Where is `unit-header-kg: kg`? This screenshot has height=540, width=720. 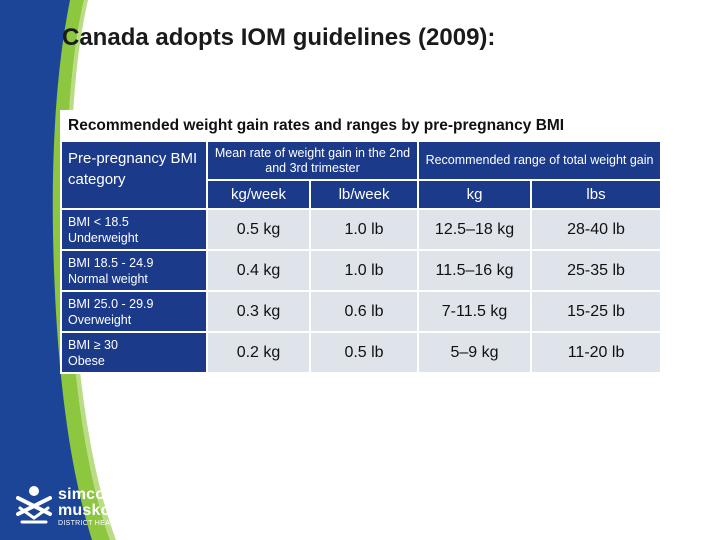
unit-header-kg: kg is located at coordinates (475, 194).